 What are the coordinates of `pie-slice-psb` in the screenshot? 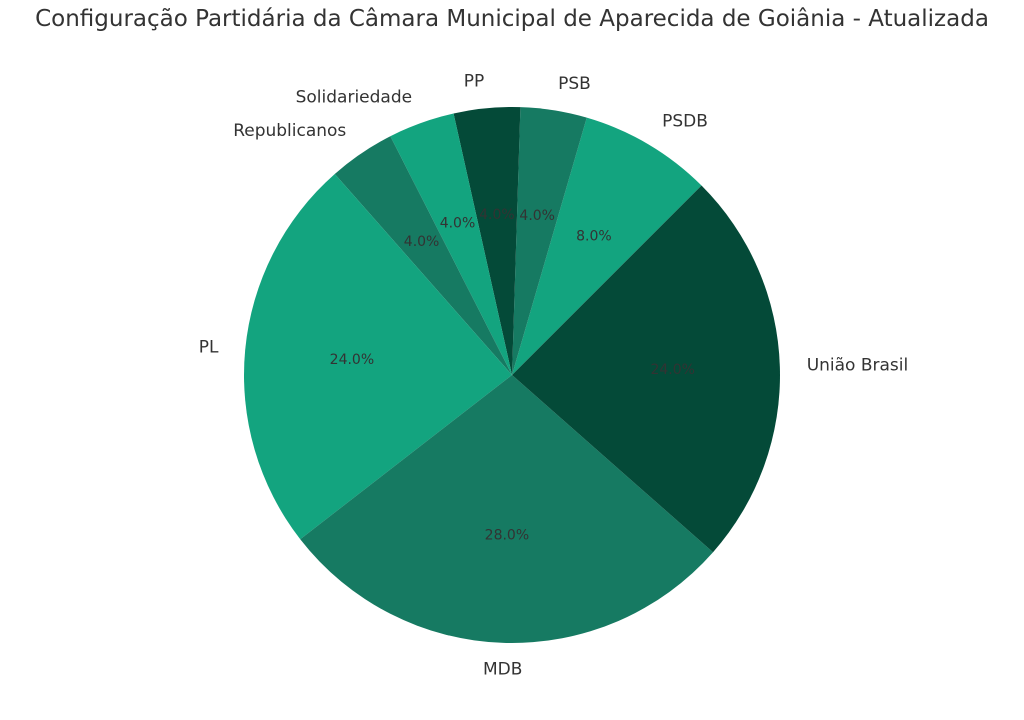 It's located at (549, 241).